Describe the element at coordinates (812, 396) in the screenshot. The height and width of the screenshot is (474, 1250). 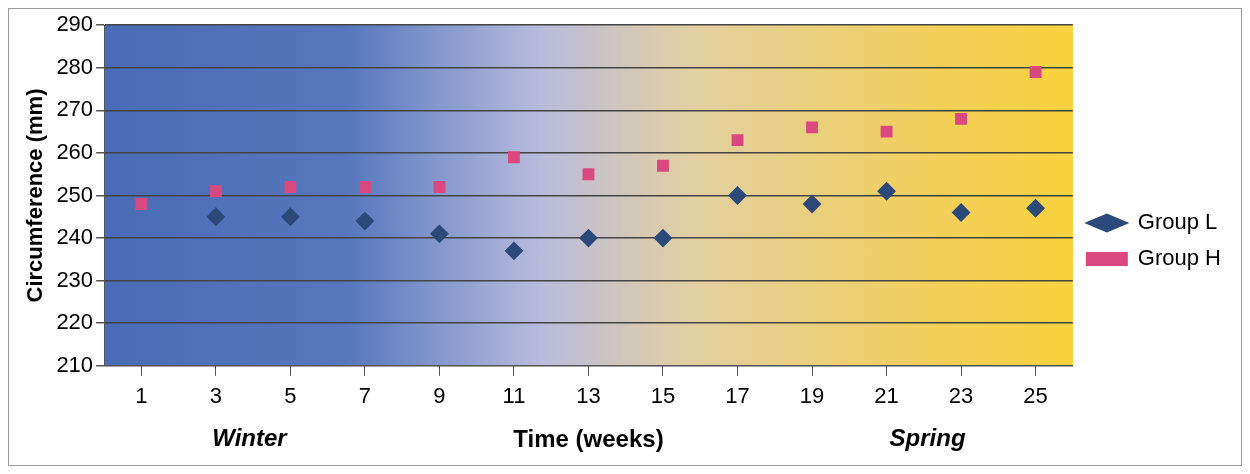
I see `x-tick-label: 19` at that location.